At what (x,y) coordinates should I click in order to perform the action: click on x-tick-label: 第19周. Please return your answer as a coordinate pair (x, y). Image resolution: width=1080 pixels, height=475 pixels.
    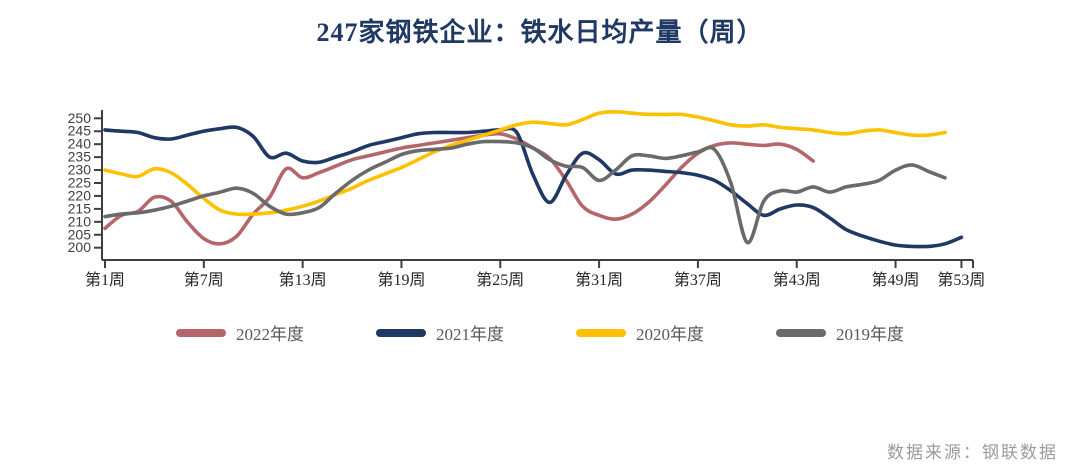
    Looking at the image, I should click on (401, 280).